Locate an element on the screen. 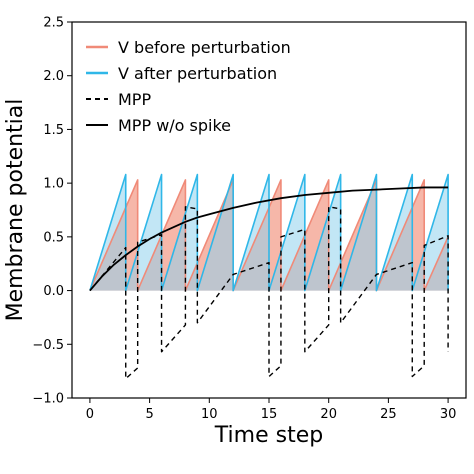 This screenshot has width=474, height=474. x-tick-label: 5 is located at coordinates (149, 414).